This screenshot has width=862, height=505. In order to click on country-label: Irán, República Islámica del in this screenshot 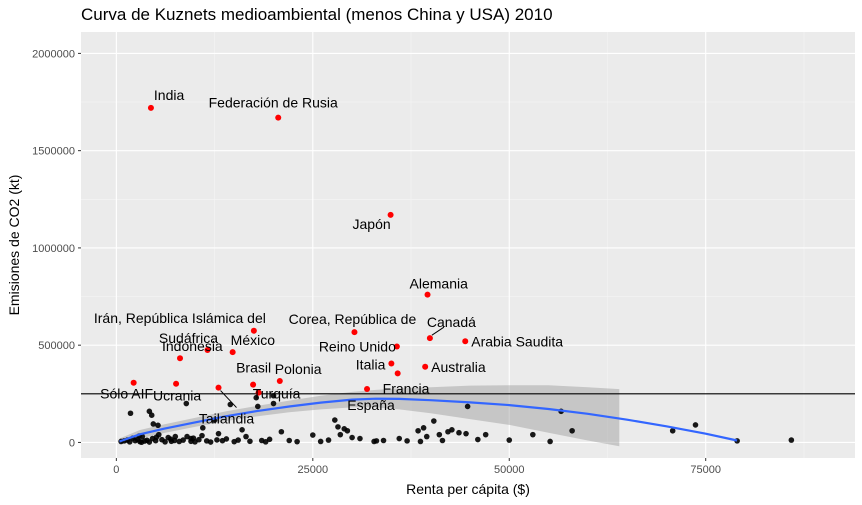, I will do `click(180, 318)`.